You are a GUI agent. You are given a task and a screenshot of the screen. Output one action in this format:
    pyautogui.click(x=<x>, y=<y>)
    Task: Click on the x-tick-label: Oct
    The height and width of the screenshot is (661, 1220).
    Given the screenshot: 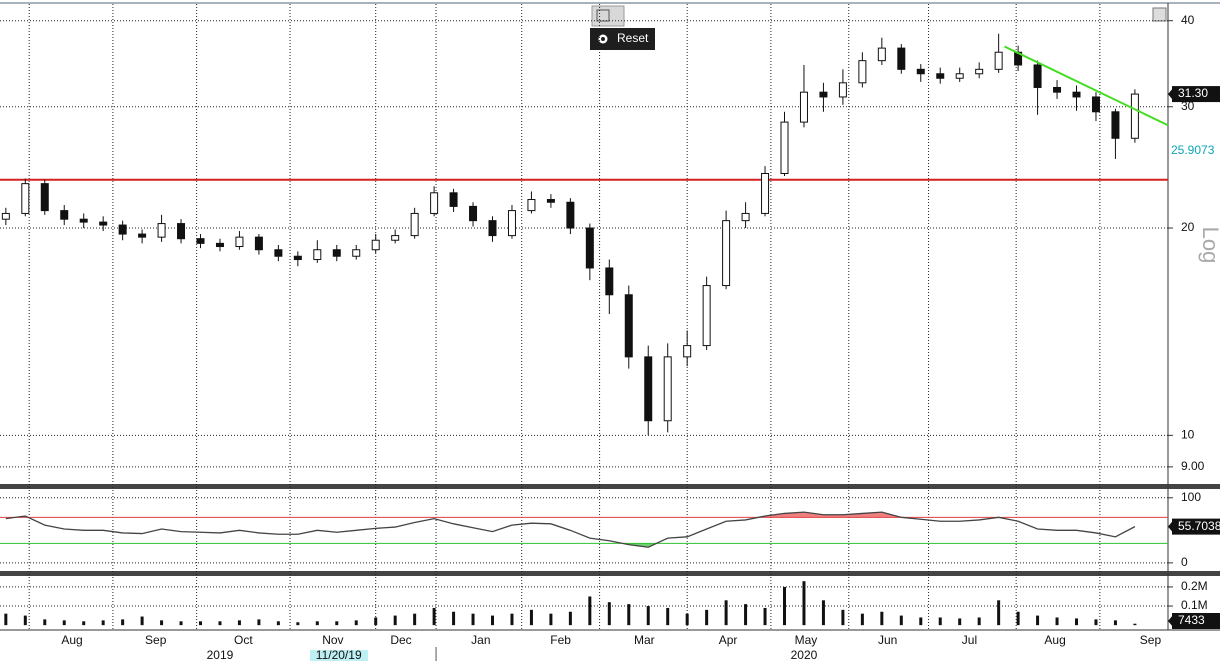 What is the action you would take?
    pyautogui.click(x=243, y=640)
    